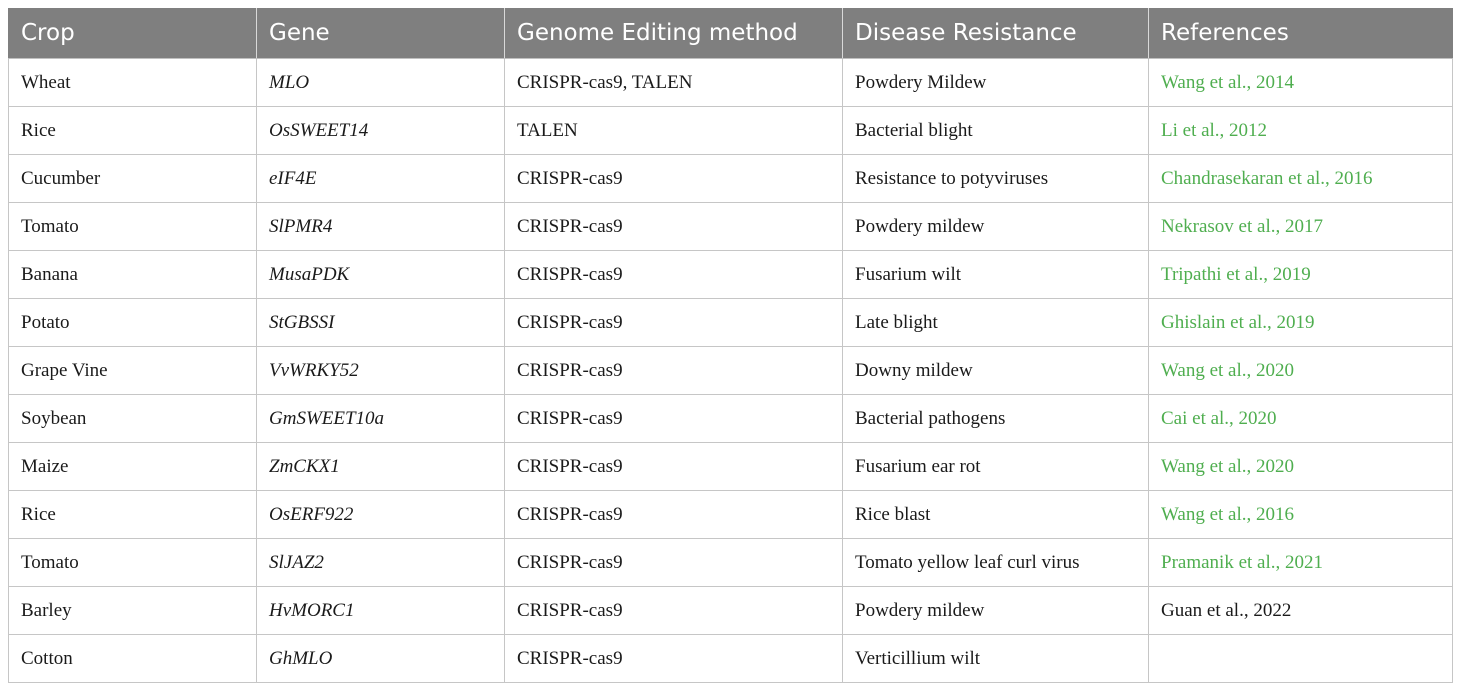 The height and width of the screenshot is (695, 1460). What do you see at coordinates (995, 33) in the screenshot?
I see `header-disease: Disease Resistance` at bounding box center [995, 33].